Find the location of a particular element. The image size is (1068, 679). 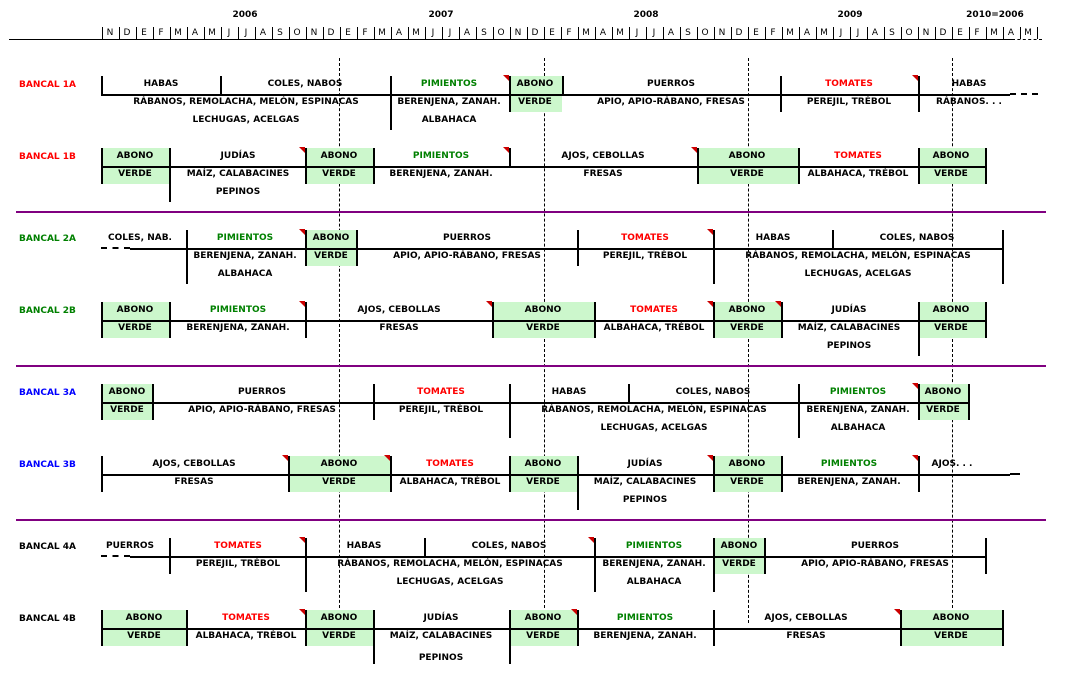

crop-label: PEREJIL, TRÉBOL is located at coordinates (645, 256).